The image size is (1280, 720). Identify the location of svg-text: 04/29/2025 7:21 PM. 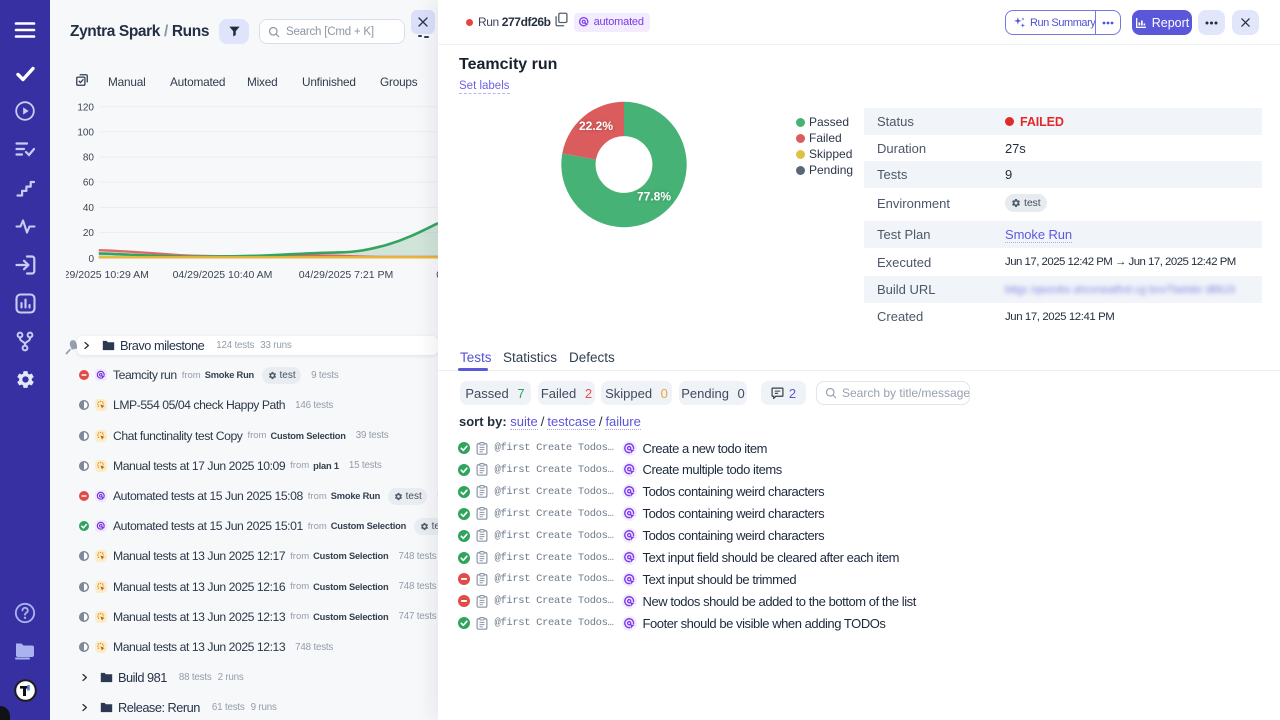
(346, 275).